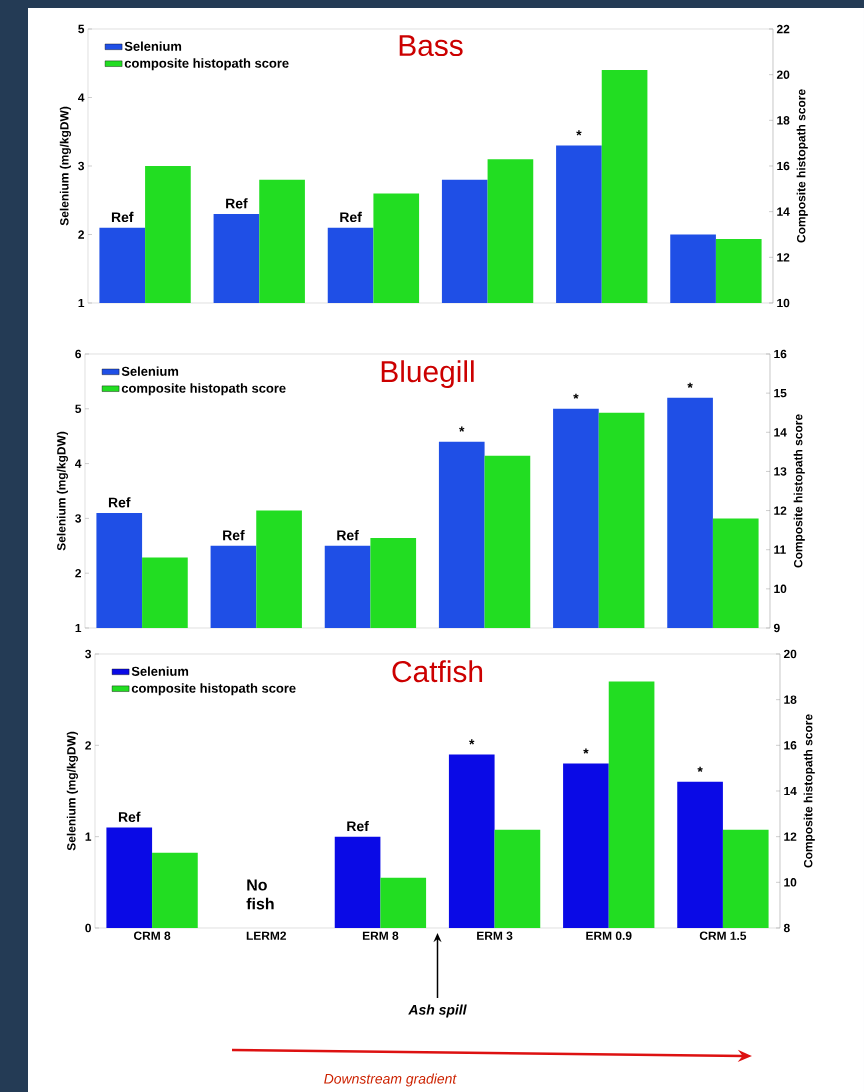  What do you see at coordinates (88, 928) in the screenshot?
I see `y-tick-label: 0` at bounding box center [88, 928].